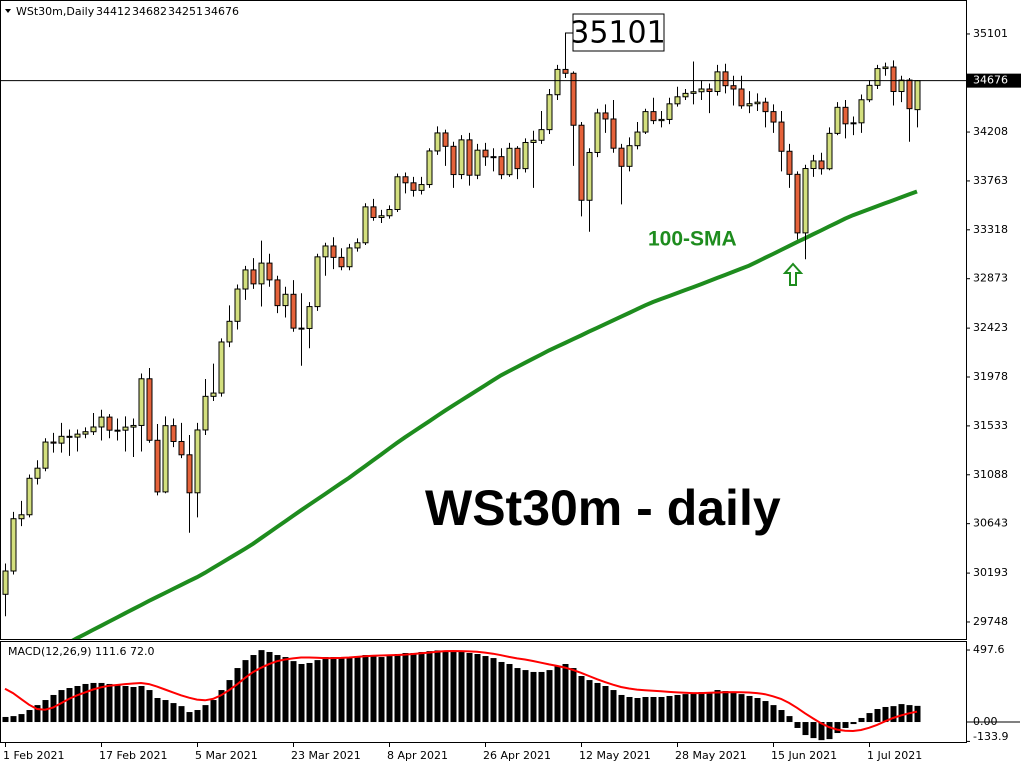  Describe the element at coordinates (692, 239) in the screenshot. I see `sma-label: 100-SMA` at that location.